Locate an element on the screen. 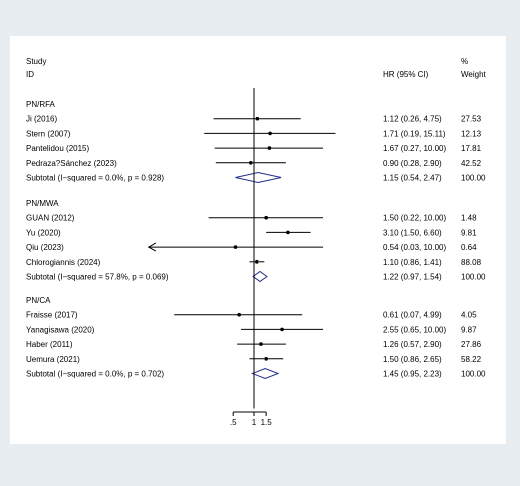 This screenshot has height=486, width=520. subtotal-label: Subtotal (I−squared = 0.0%, p = 0.928) is located at coordinates (95, 178).